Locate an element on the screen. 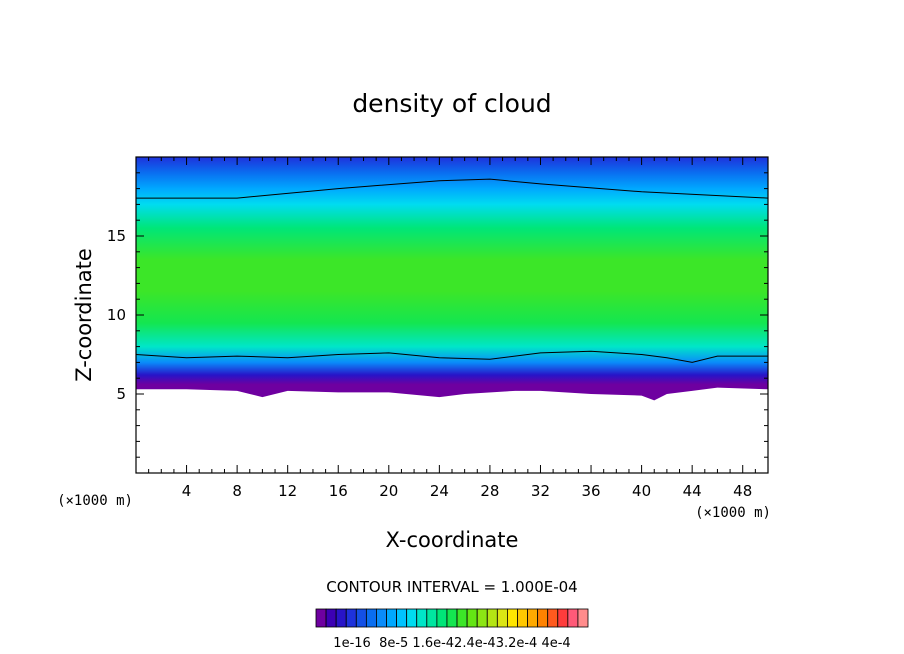 The width and height of the screenshot is (904, 654). contour-interval: CONTOUR INTERVAL = 1.000E-04 is located at coordinates (451, 587).